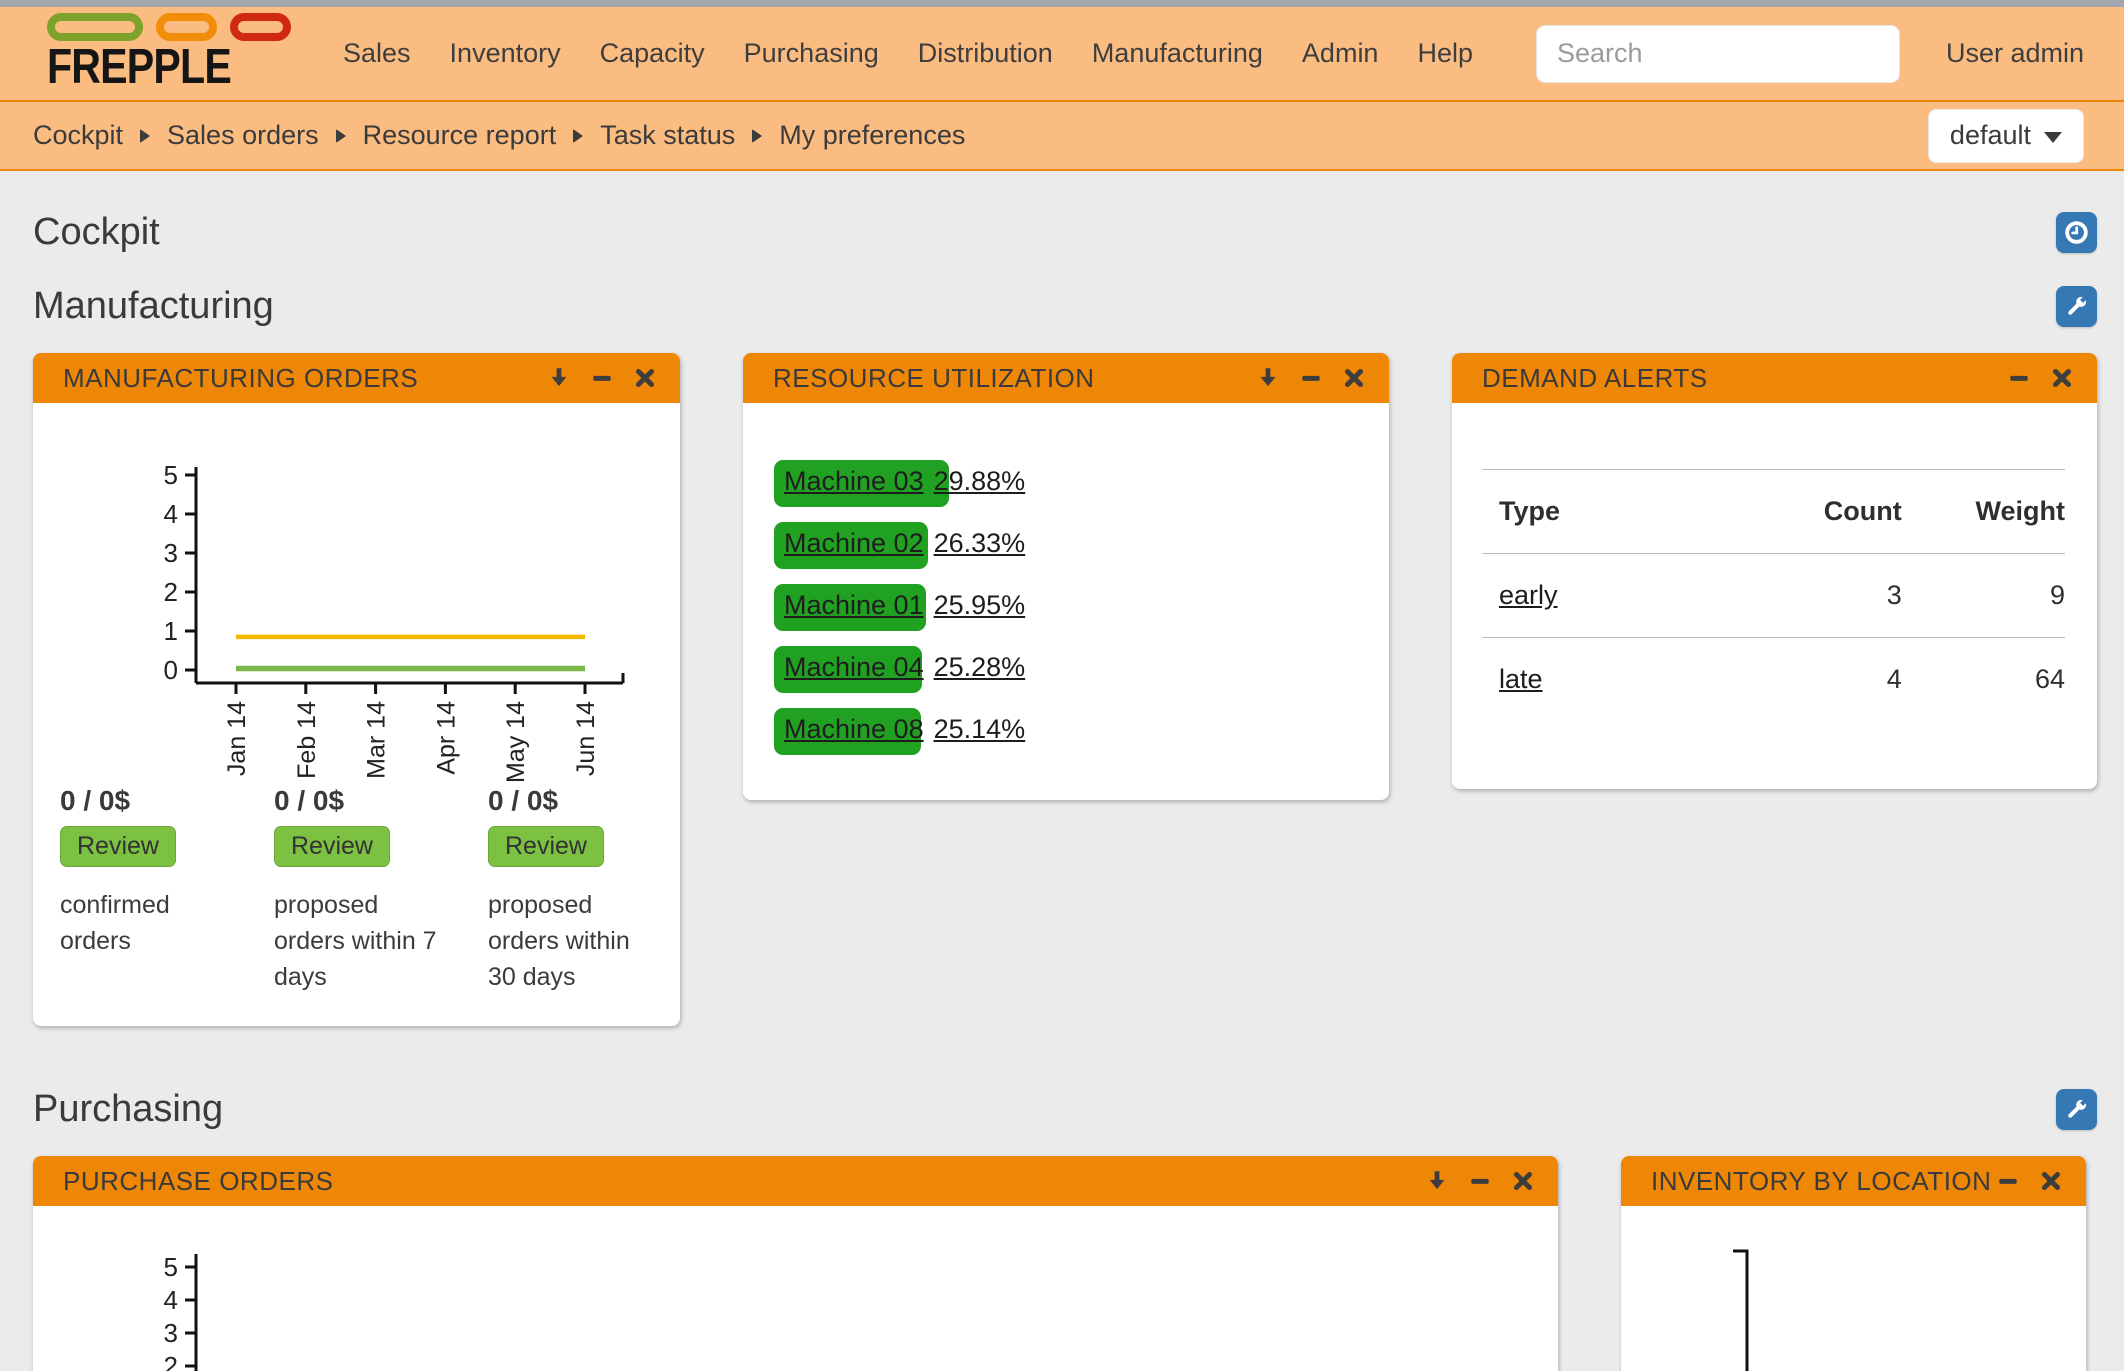  Describe the element at coordinates (668, 135) in the screenshot. I see `breadcrumb-task-status: Task status` at that location.